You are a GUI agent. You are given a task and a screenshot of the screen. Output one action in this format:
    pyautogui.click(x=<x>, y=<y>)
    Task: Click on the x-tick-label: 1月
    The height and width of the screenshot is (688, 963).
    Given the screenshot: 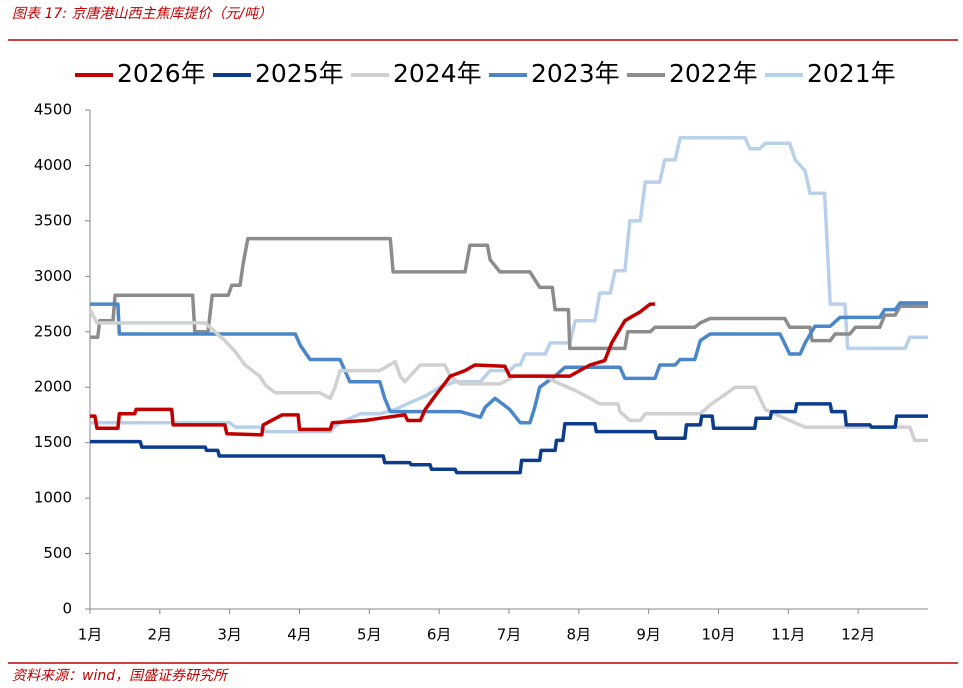 What is the action you would take?
    pyautogui.click(x=90, y=635)
    